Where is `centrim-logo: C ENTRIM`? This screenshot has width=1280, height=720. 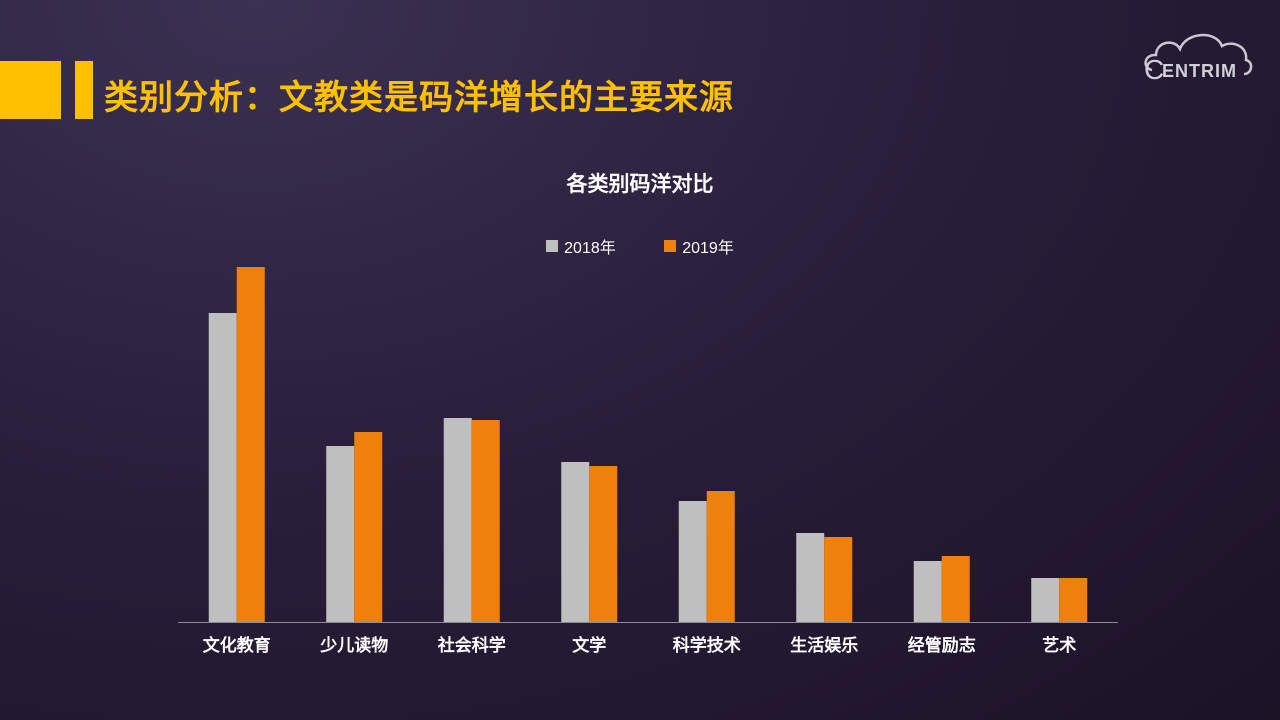 centrim-logo: C ENTRIM is located at coordinates (1198, 58).